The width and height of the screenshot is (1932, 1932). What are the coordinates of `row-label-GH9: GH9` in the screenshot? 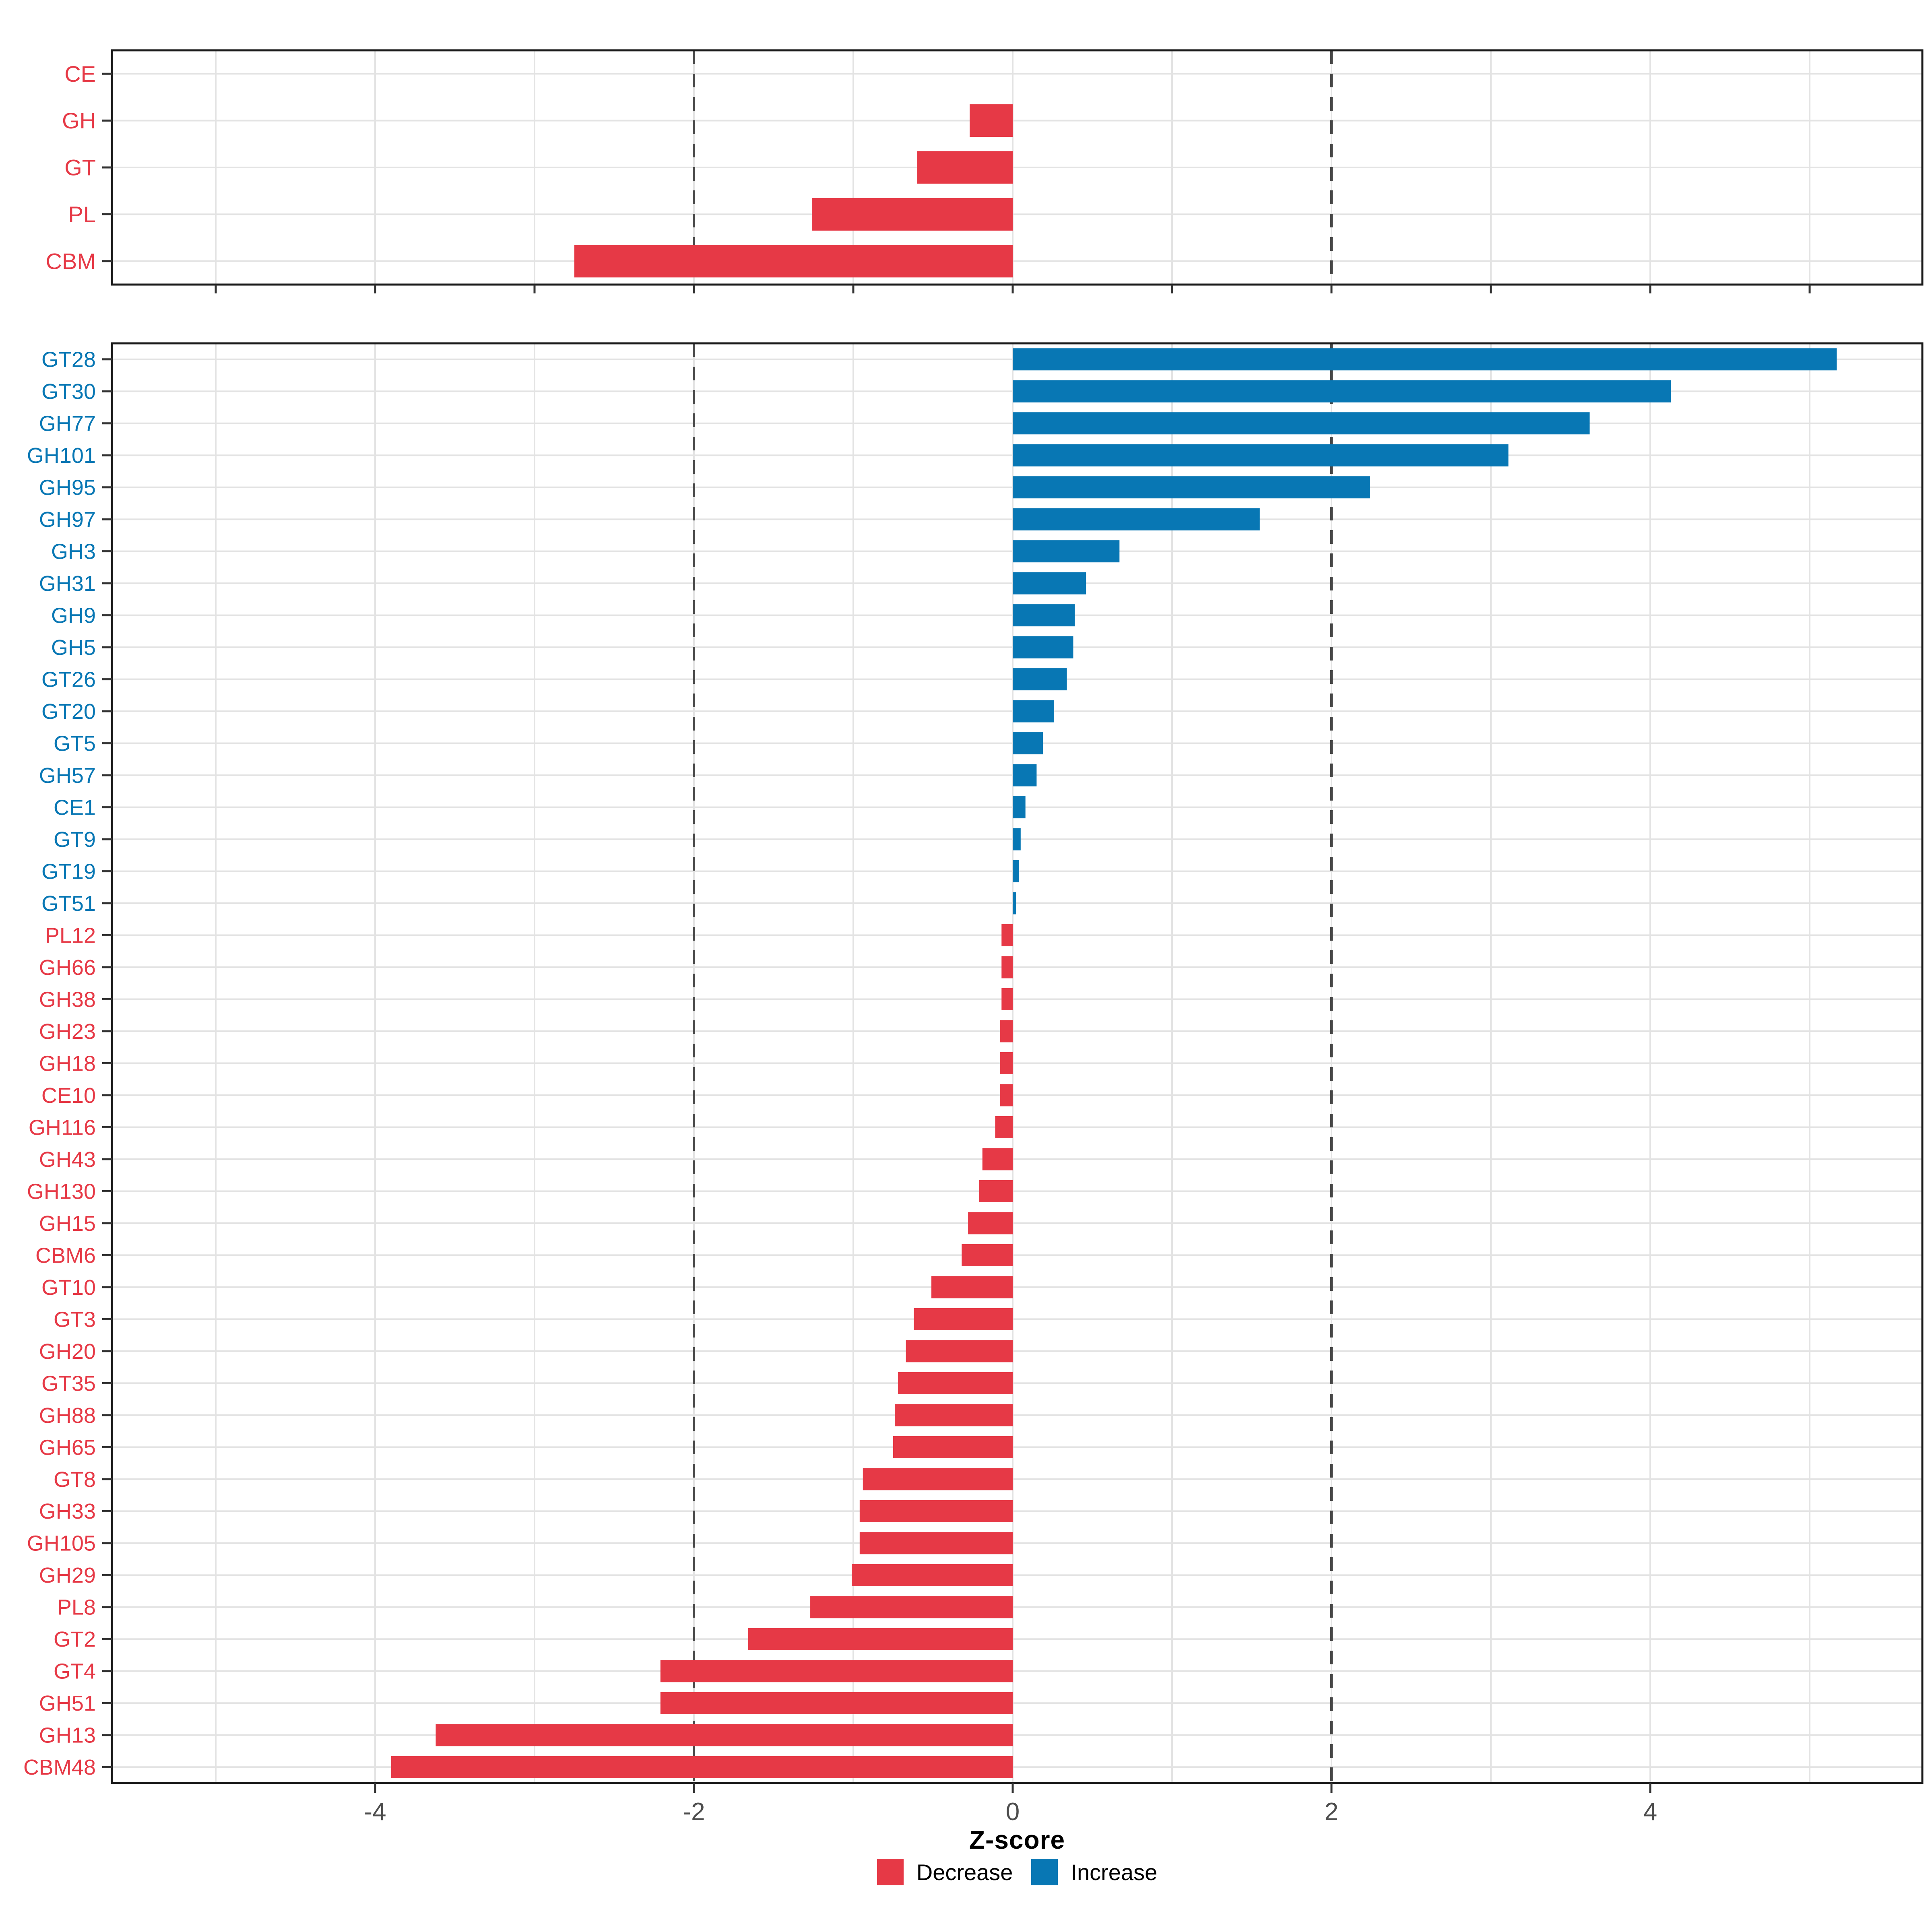 It's located at (73, 616).